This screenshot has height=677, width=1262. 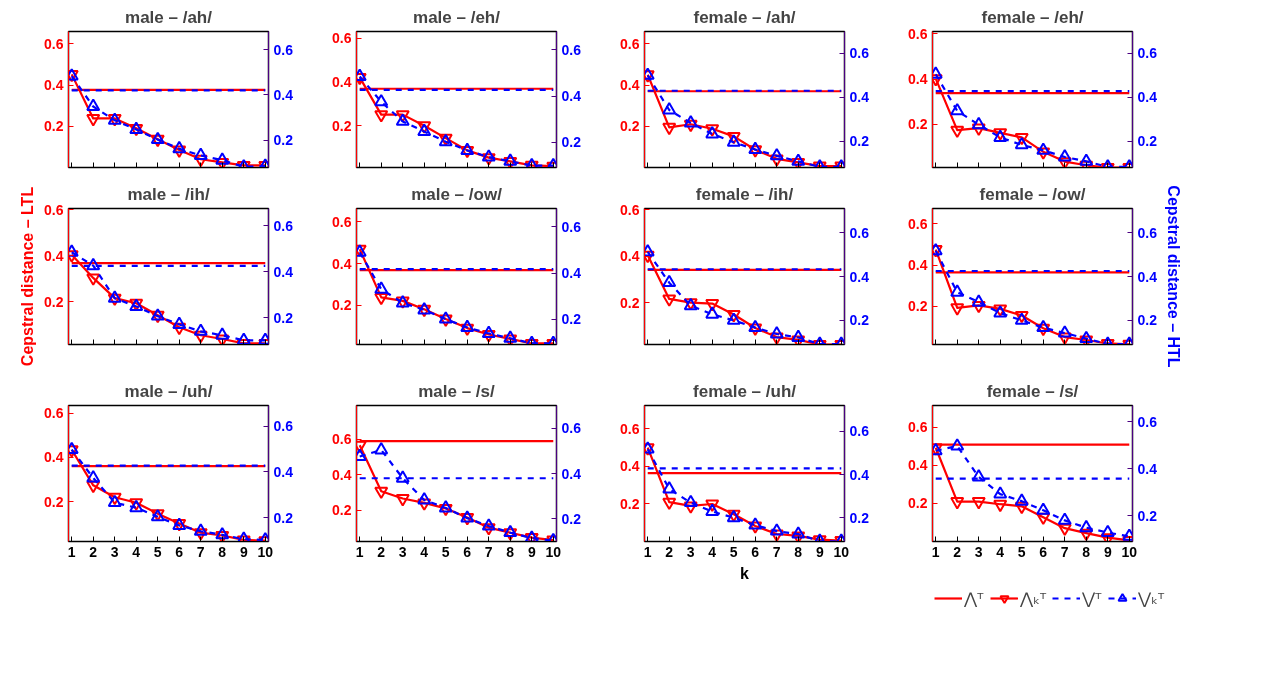 What do you see at coordinates (1092, 598) in the screenshot?
I see `legend-label: ⋁ᵀ` at bounding box center [1092, 598].